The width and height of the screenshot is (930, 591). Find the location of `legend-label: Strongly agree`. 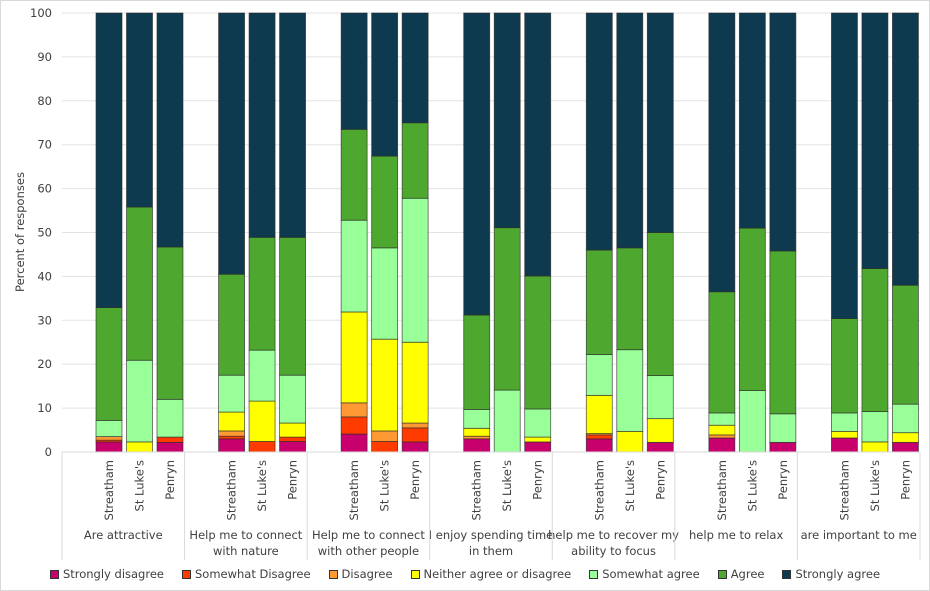

legend-label: Strongly agree is located at coordinates (838, 574).